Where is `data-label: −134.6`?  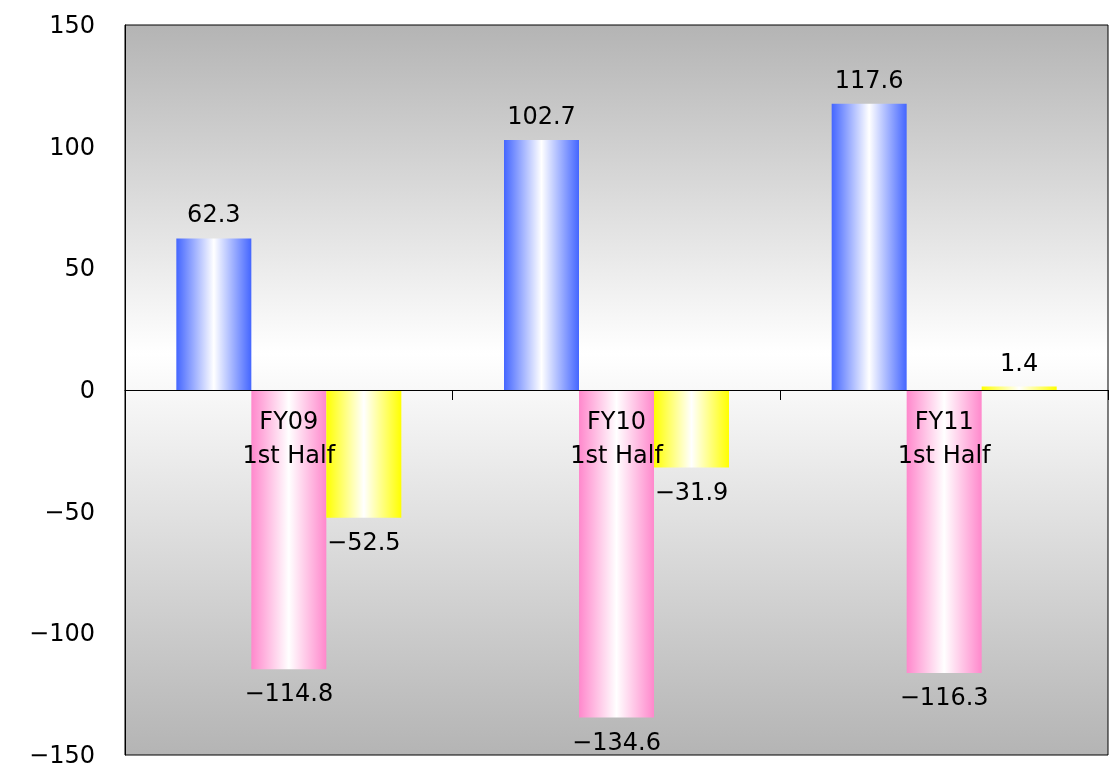 data-label: −134.6 is located at coordinates (616, 741).